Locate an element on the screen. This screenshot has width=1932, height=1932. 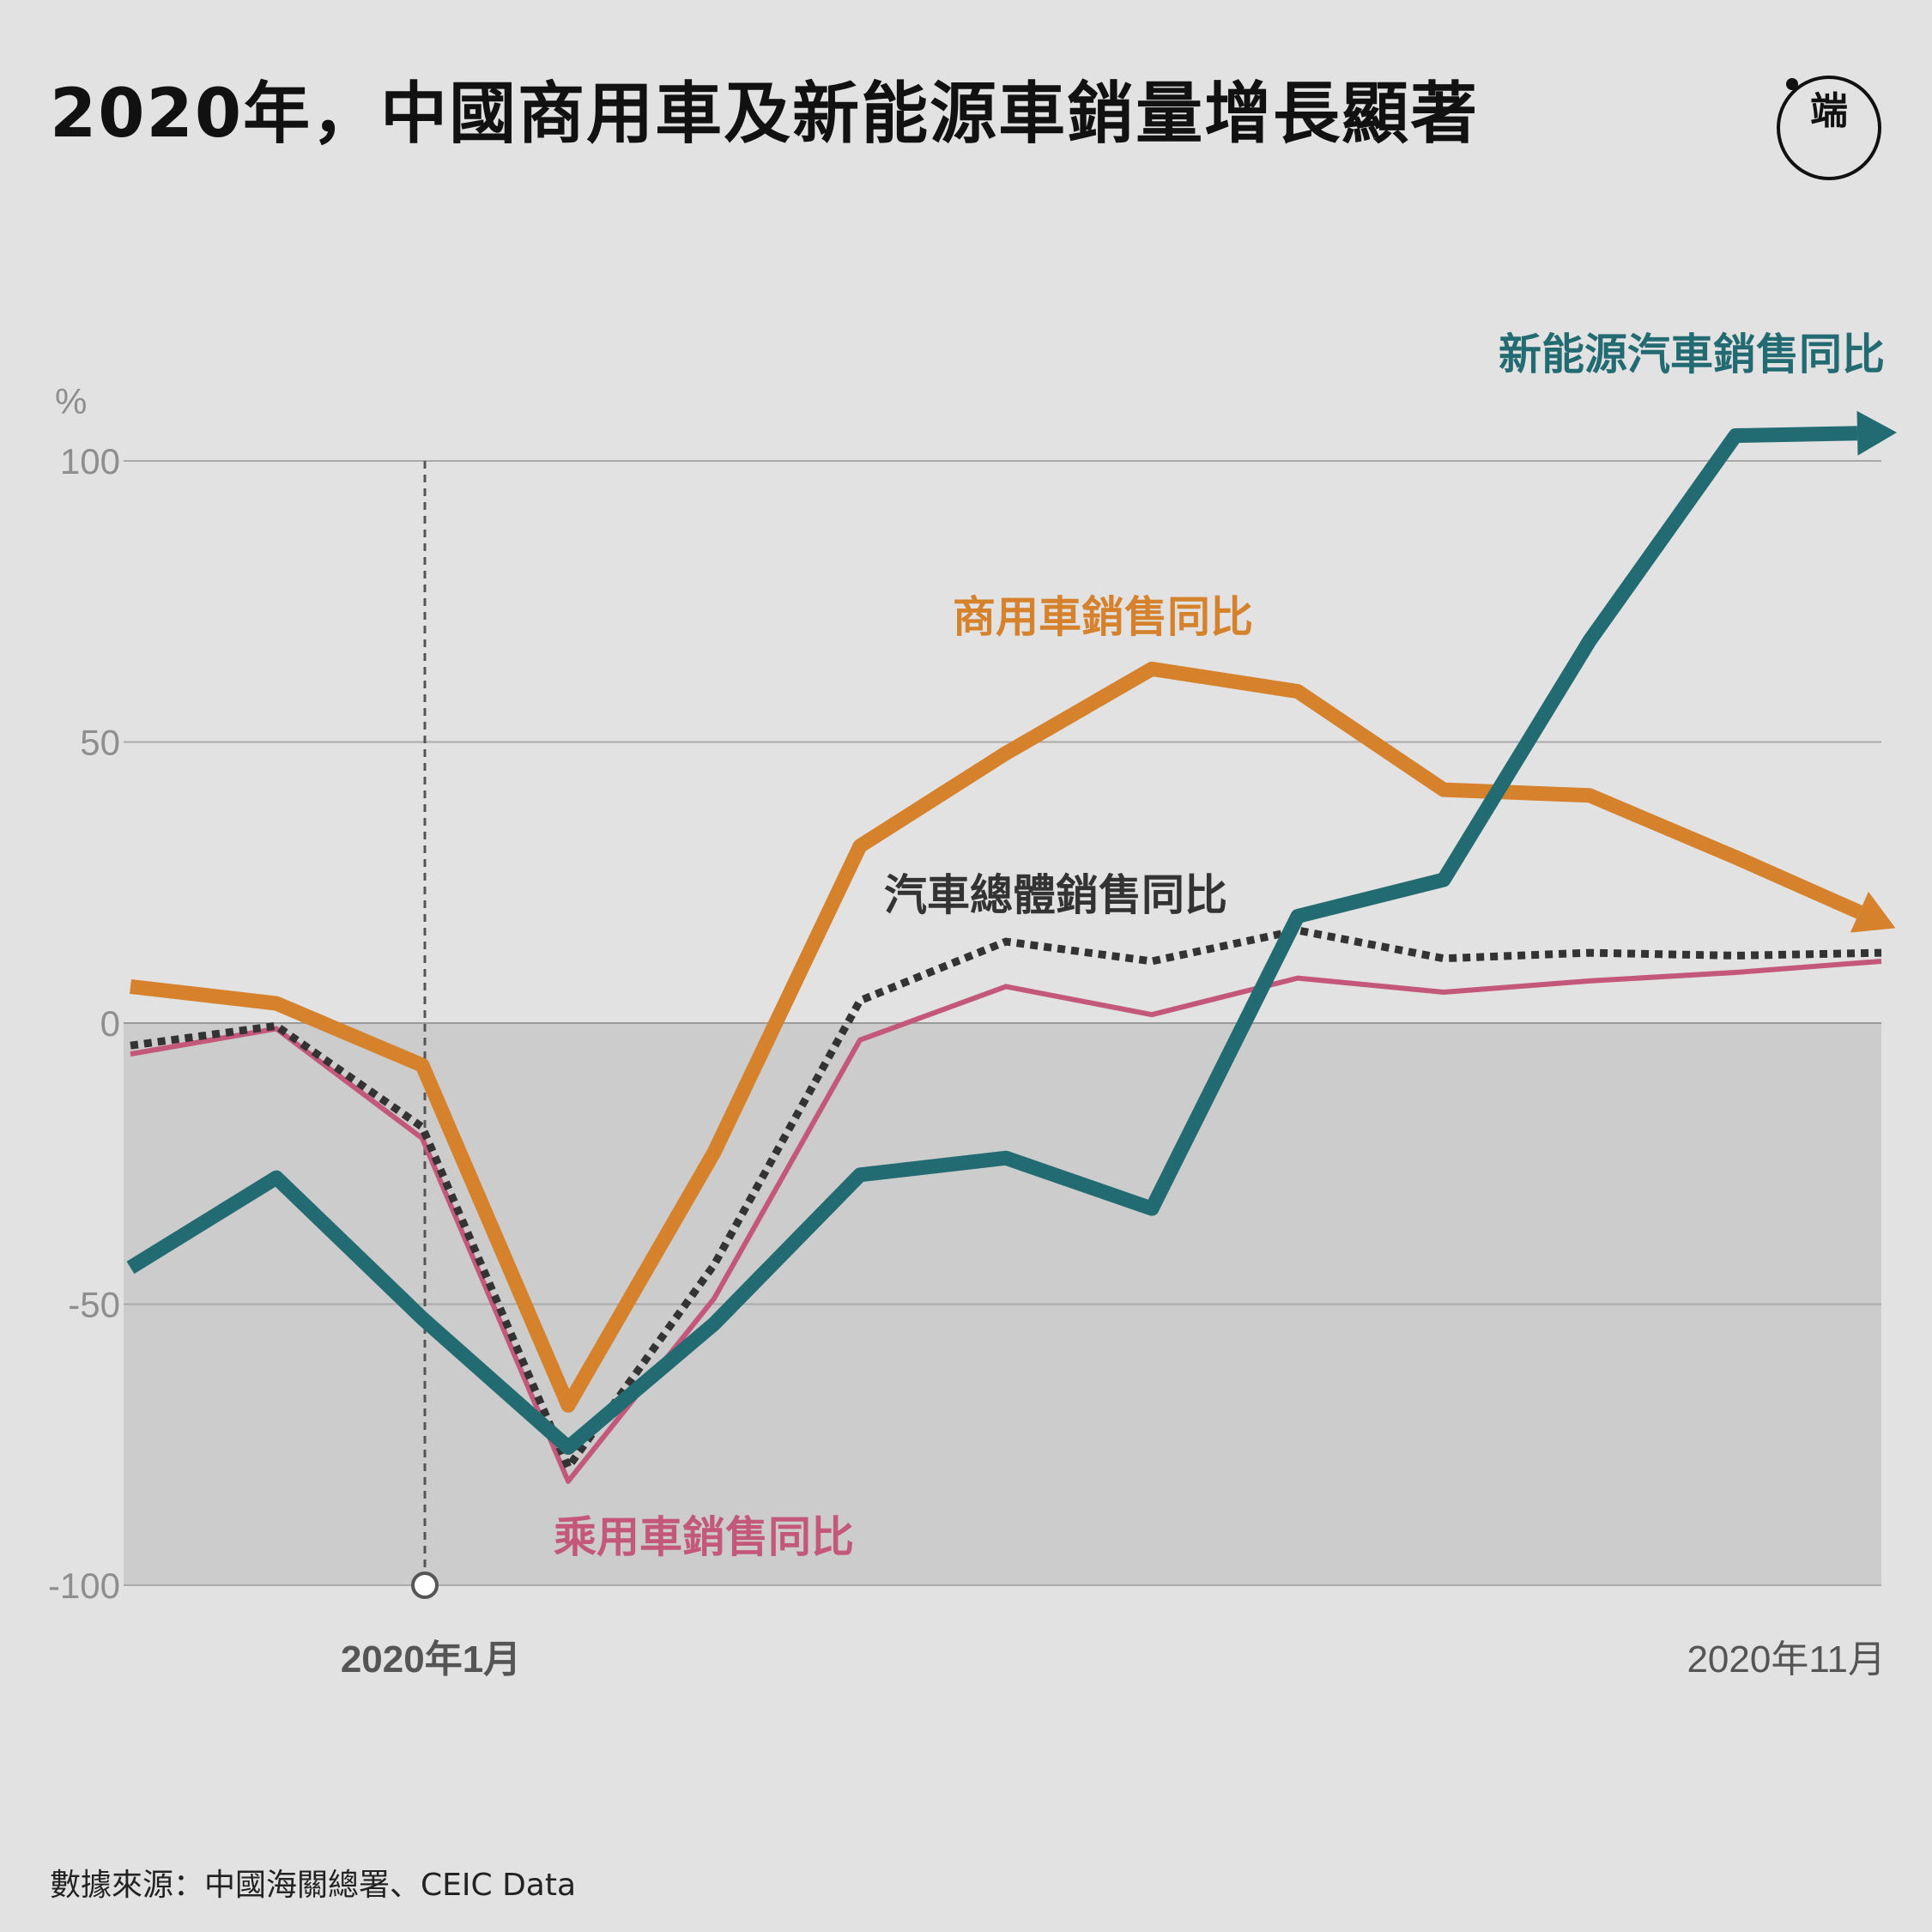
y-tick-label: 100 is located at coordinates (90, 461).